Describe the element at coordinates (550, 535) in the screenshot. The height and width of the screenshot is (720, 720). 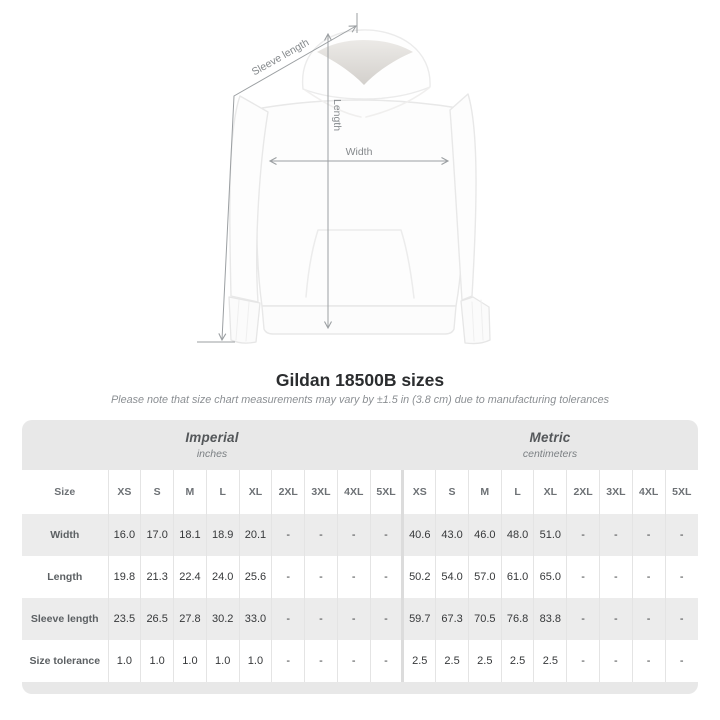
I see `value-cell: 51.0` at that location.